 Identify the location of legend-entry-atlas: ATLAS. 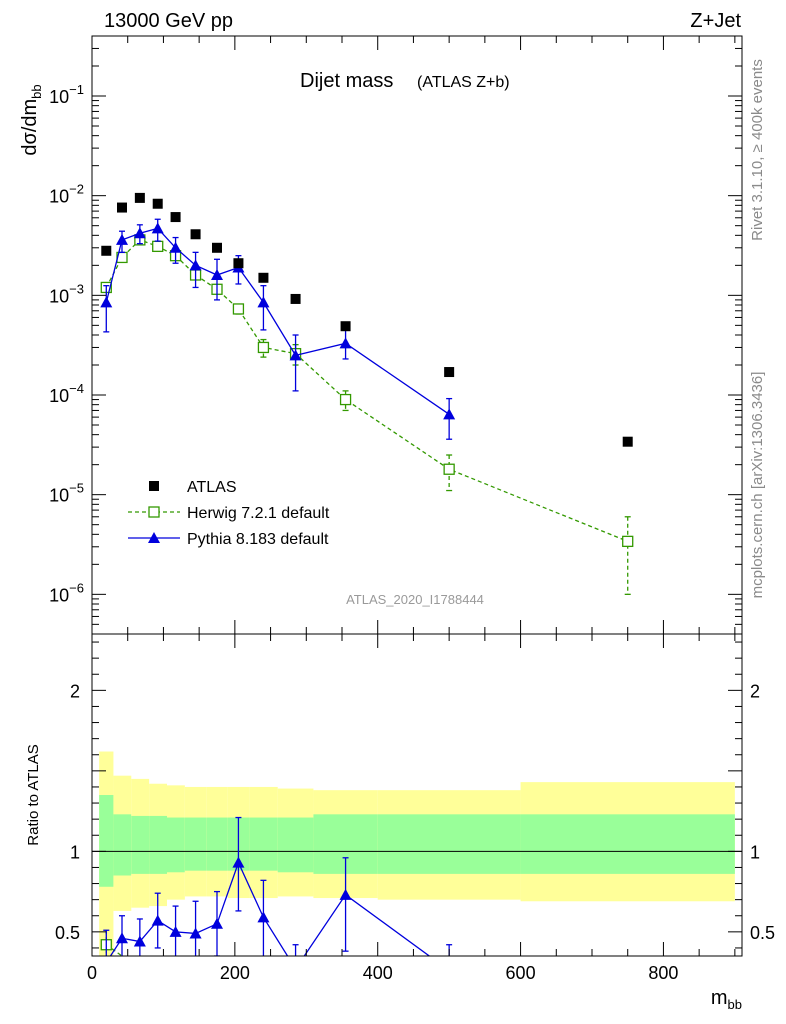
(193, 487).